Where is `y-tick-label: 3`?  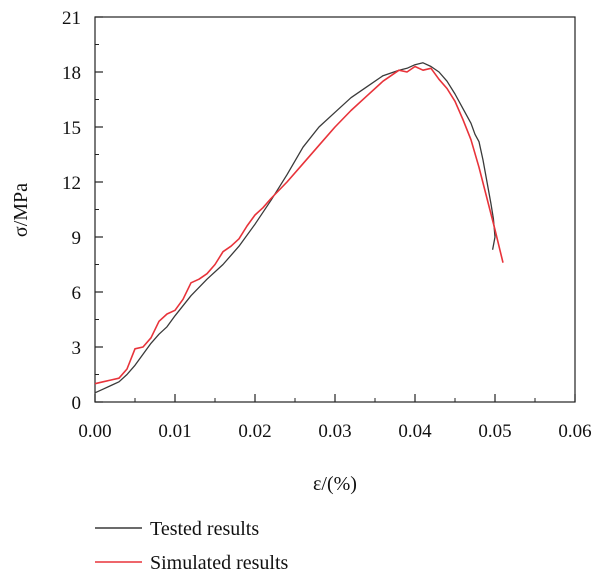 y-tick-label: 3 is located at coordinates (77, 348).